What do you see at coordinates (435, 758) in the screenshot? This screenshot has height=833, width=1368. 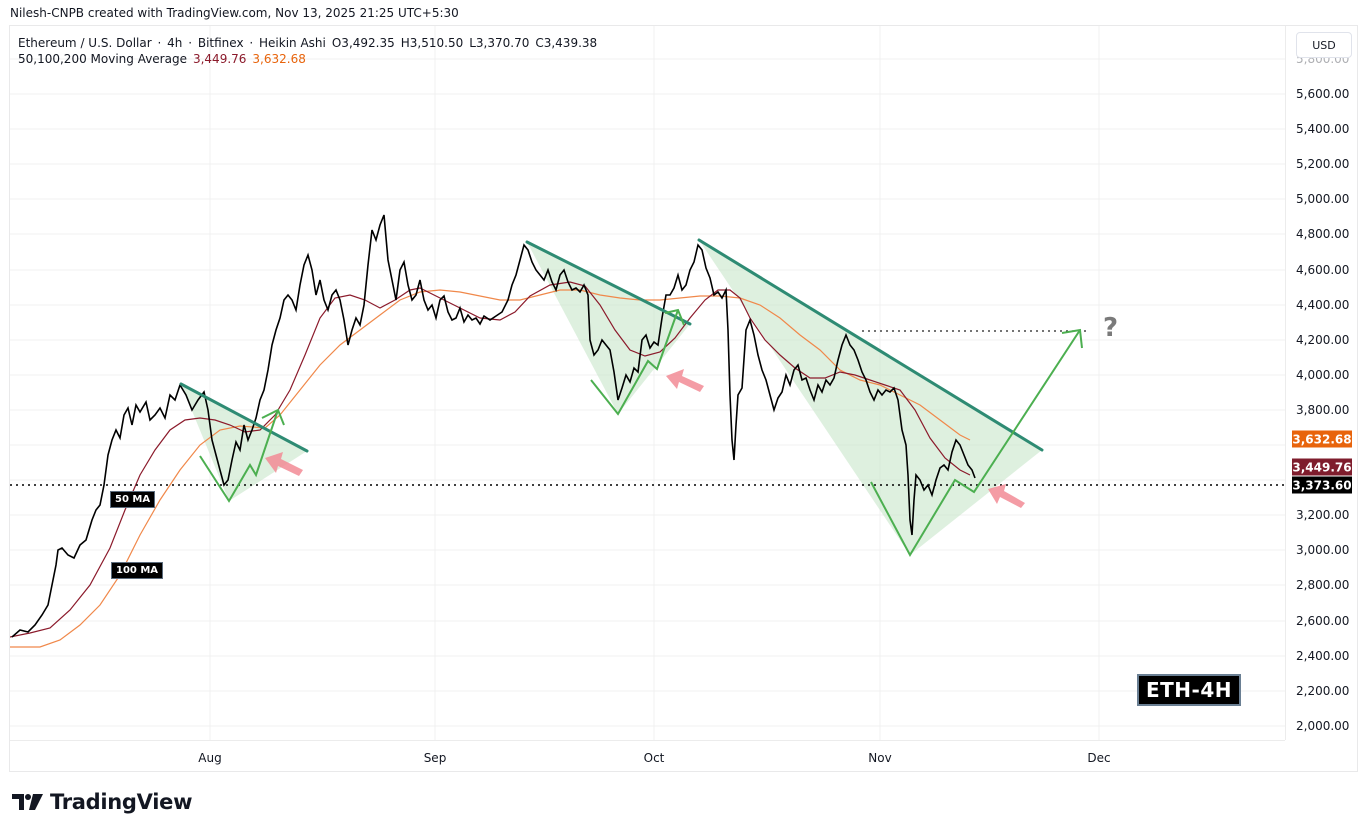 I see `time-tick-sep: Sep` at bounding box center [435, 758].